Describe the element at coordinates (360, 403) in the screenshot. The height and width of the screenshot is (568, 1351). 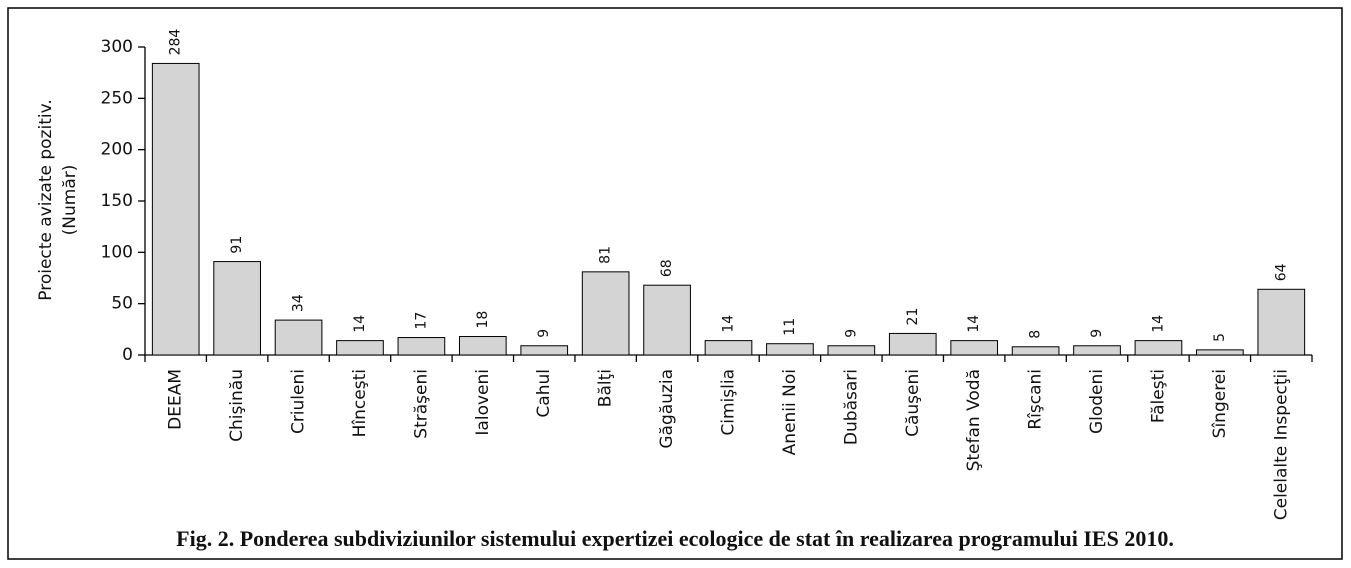
I see `x-tick-label: Hînceşti` at that location.